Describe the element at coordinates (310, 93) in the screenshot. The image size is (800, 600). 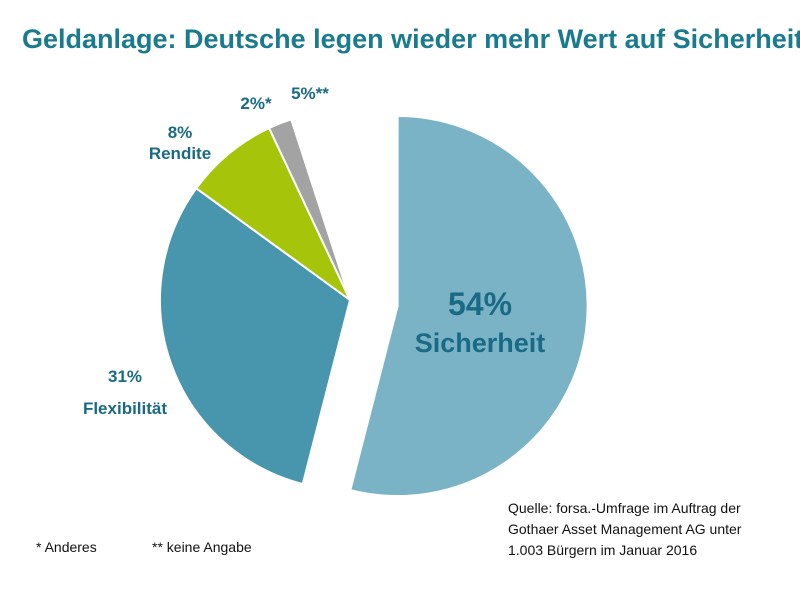
I see `slice-value-label-keine-angabe: 5%**` at that location.